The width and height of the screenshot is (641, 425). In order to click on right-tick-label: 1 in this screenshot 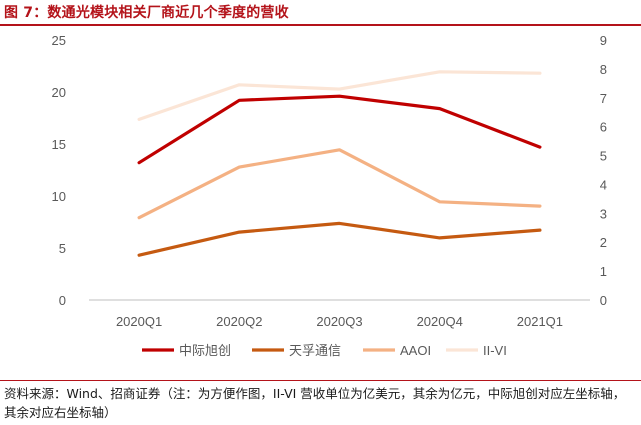, I will do `click(603, 271)`.